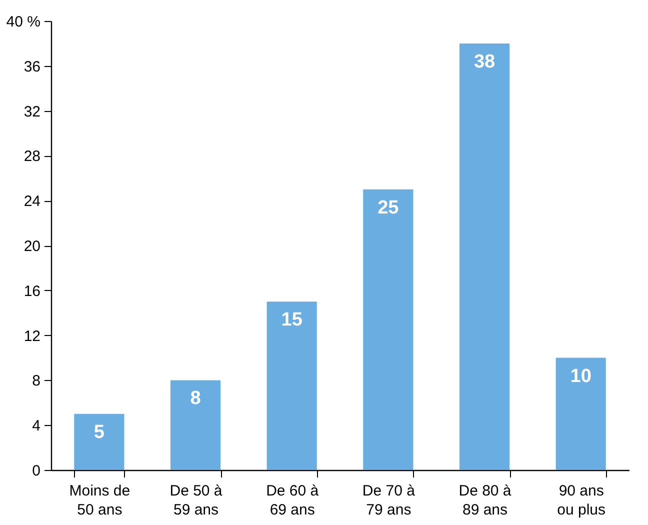 The image size is (648, 525). I want to click on y-tick-label: 40 %, so click(23, 22).